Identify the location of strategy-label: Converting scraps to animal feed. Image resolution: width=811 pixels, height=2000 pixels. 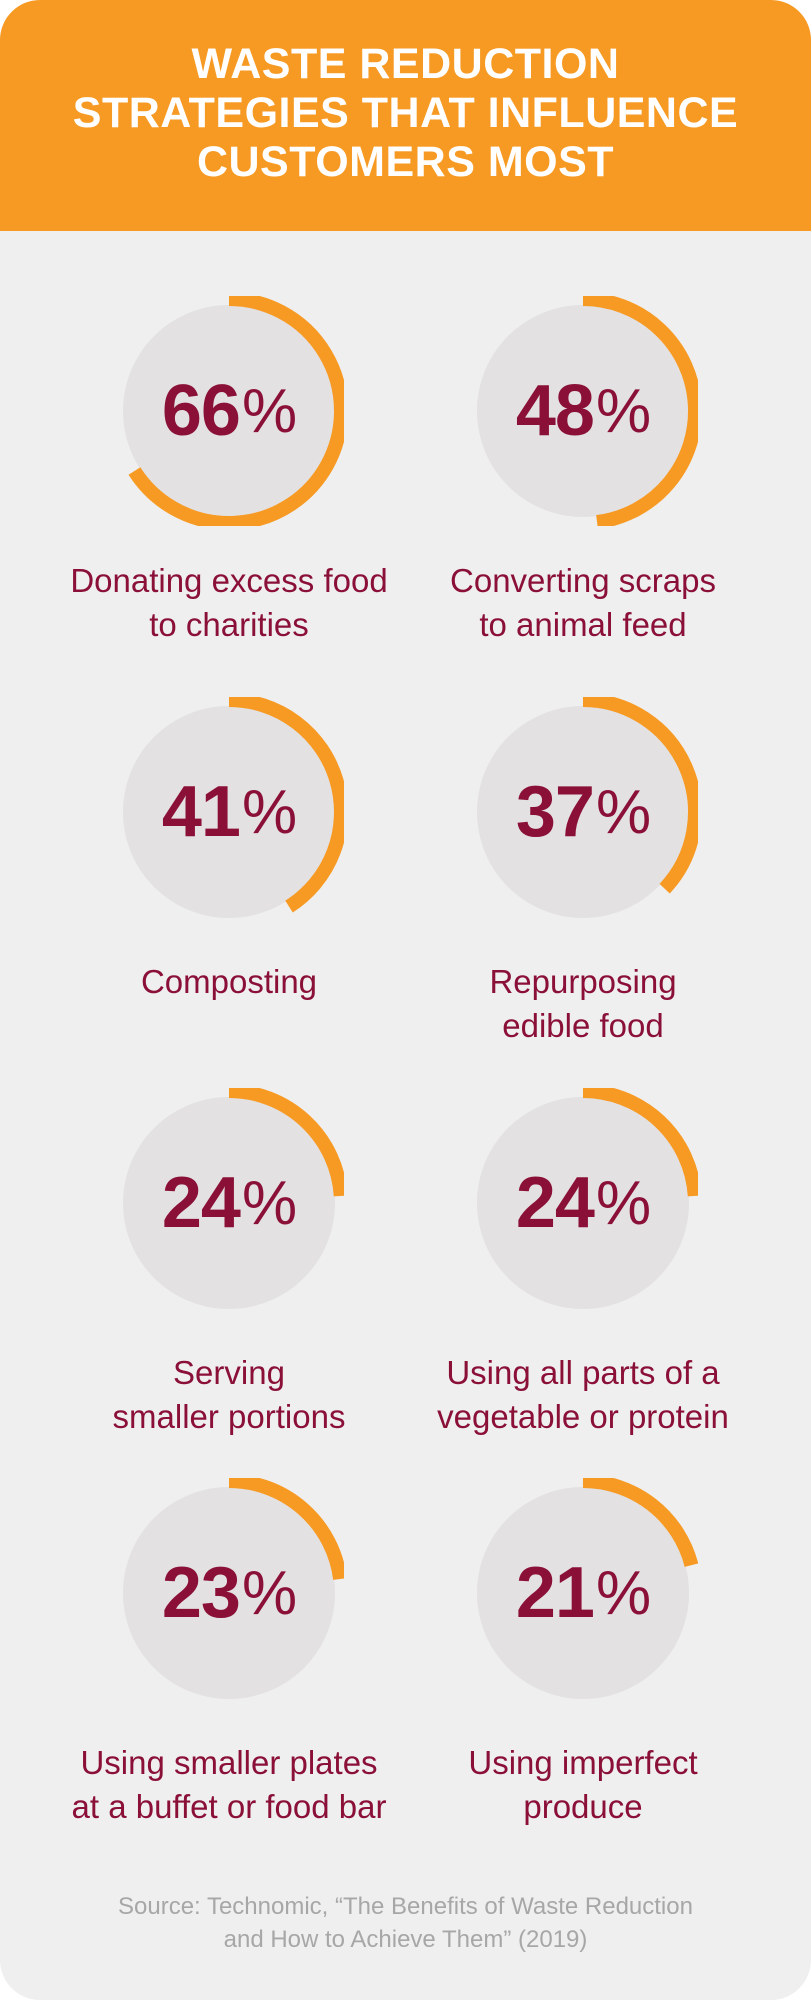
(583, 602).